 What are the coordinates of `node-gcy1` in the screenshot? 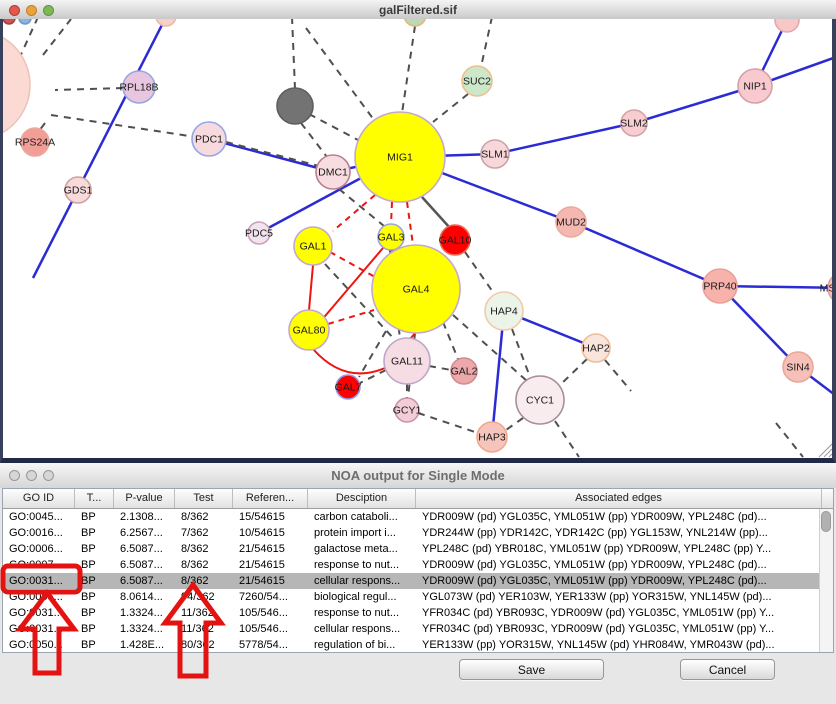 It's located at (407, 410).